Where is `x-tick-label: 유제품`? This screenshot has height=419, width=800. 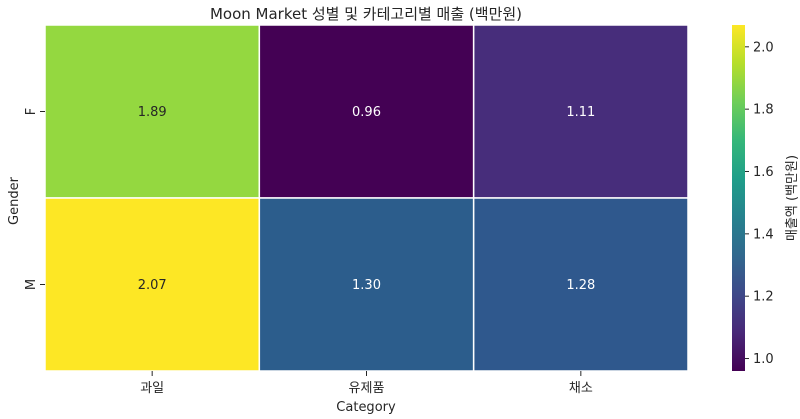 x-tick-label: 유제품 is located at coordinates (367, 388).